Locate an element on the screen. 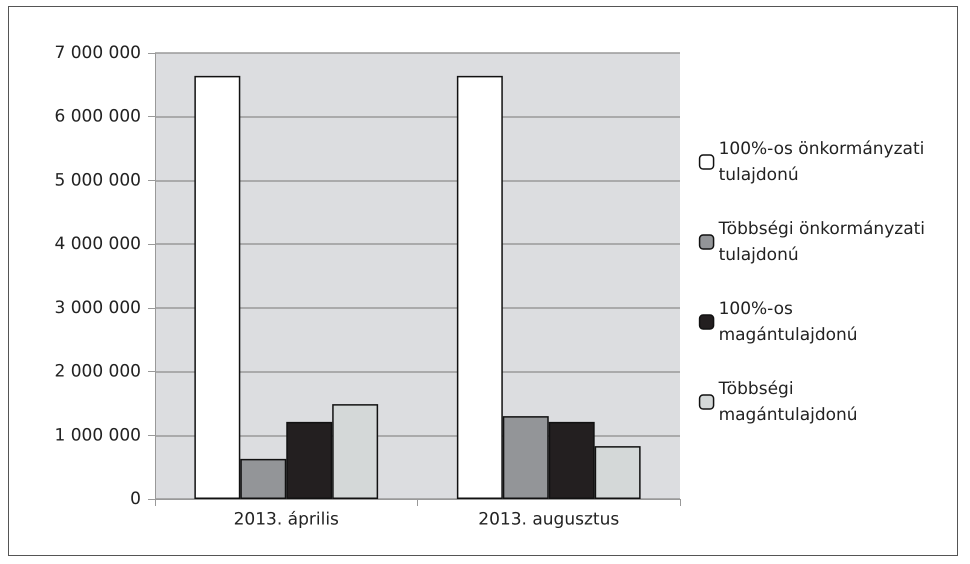 The image size is (970, 564). x-tick-label: 2013. április is located at coordinates (287, 520).